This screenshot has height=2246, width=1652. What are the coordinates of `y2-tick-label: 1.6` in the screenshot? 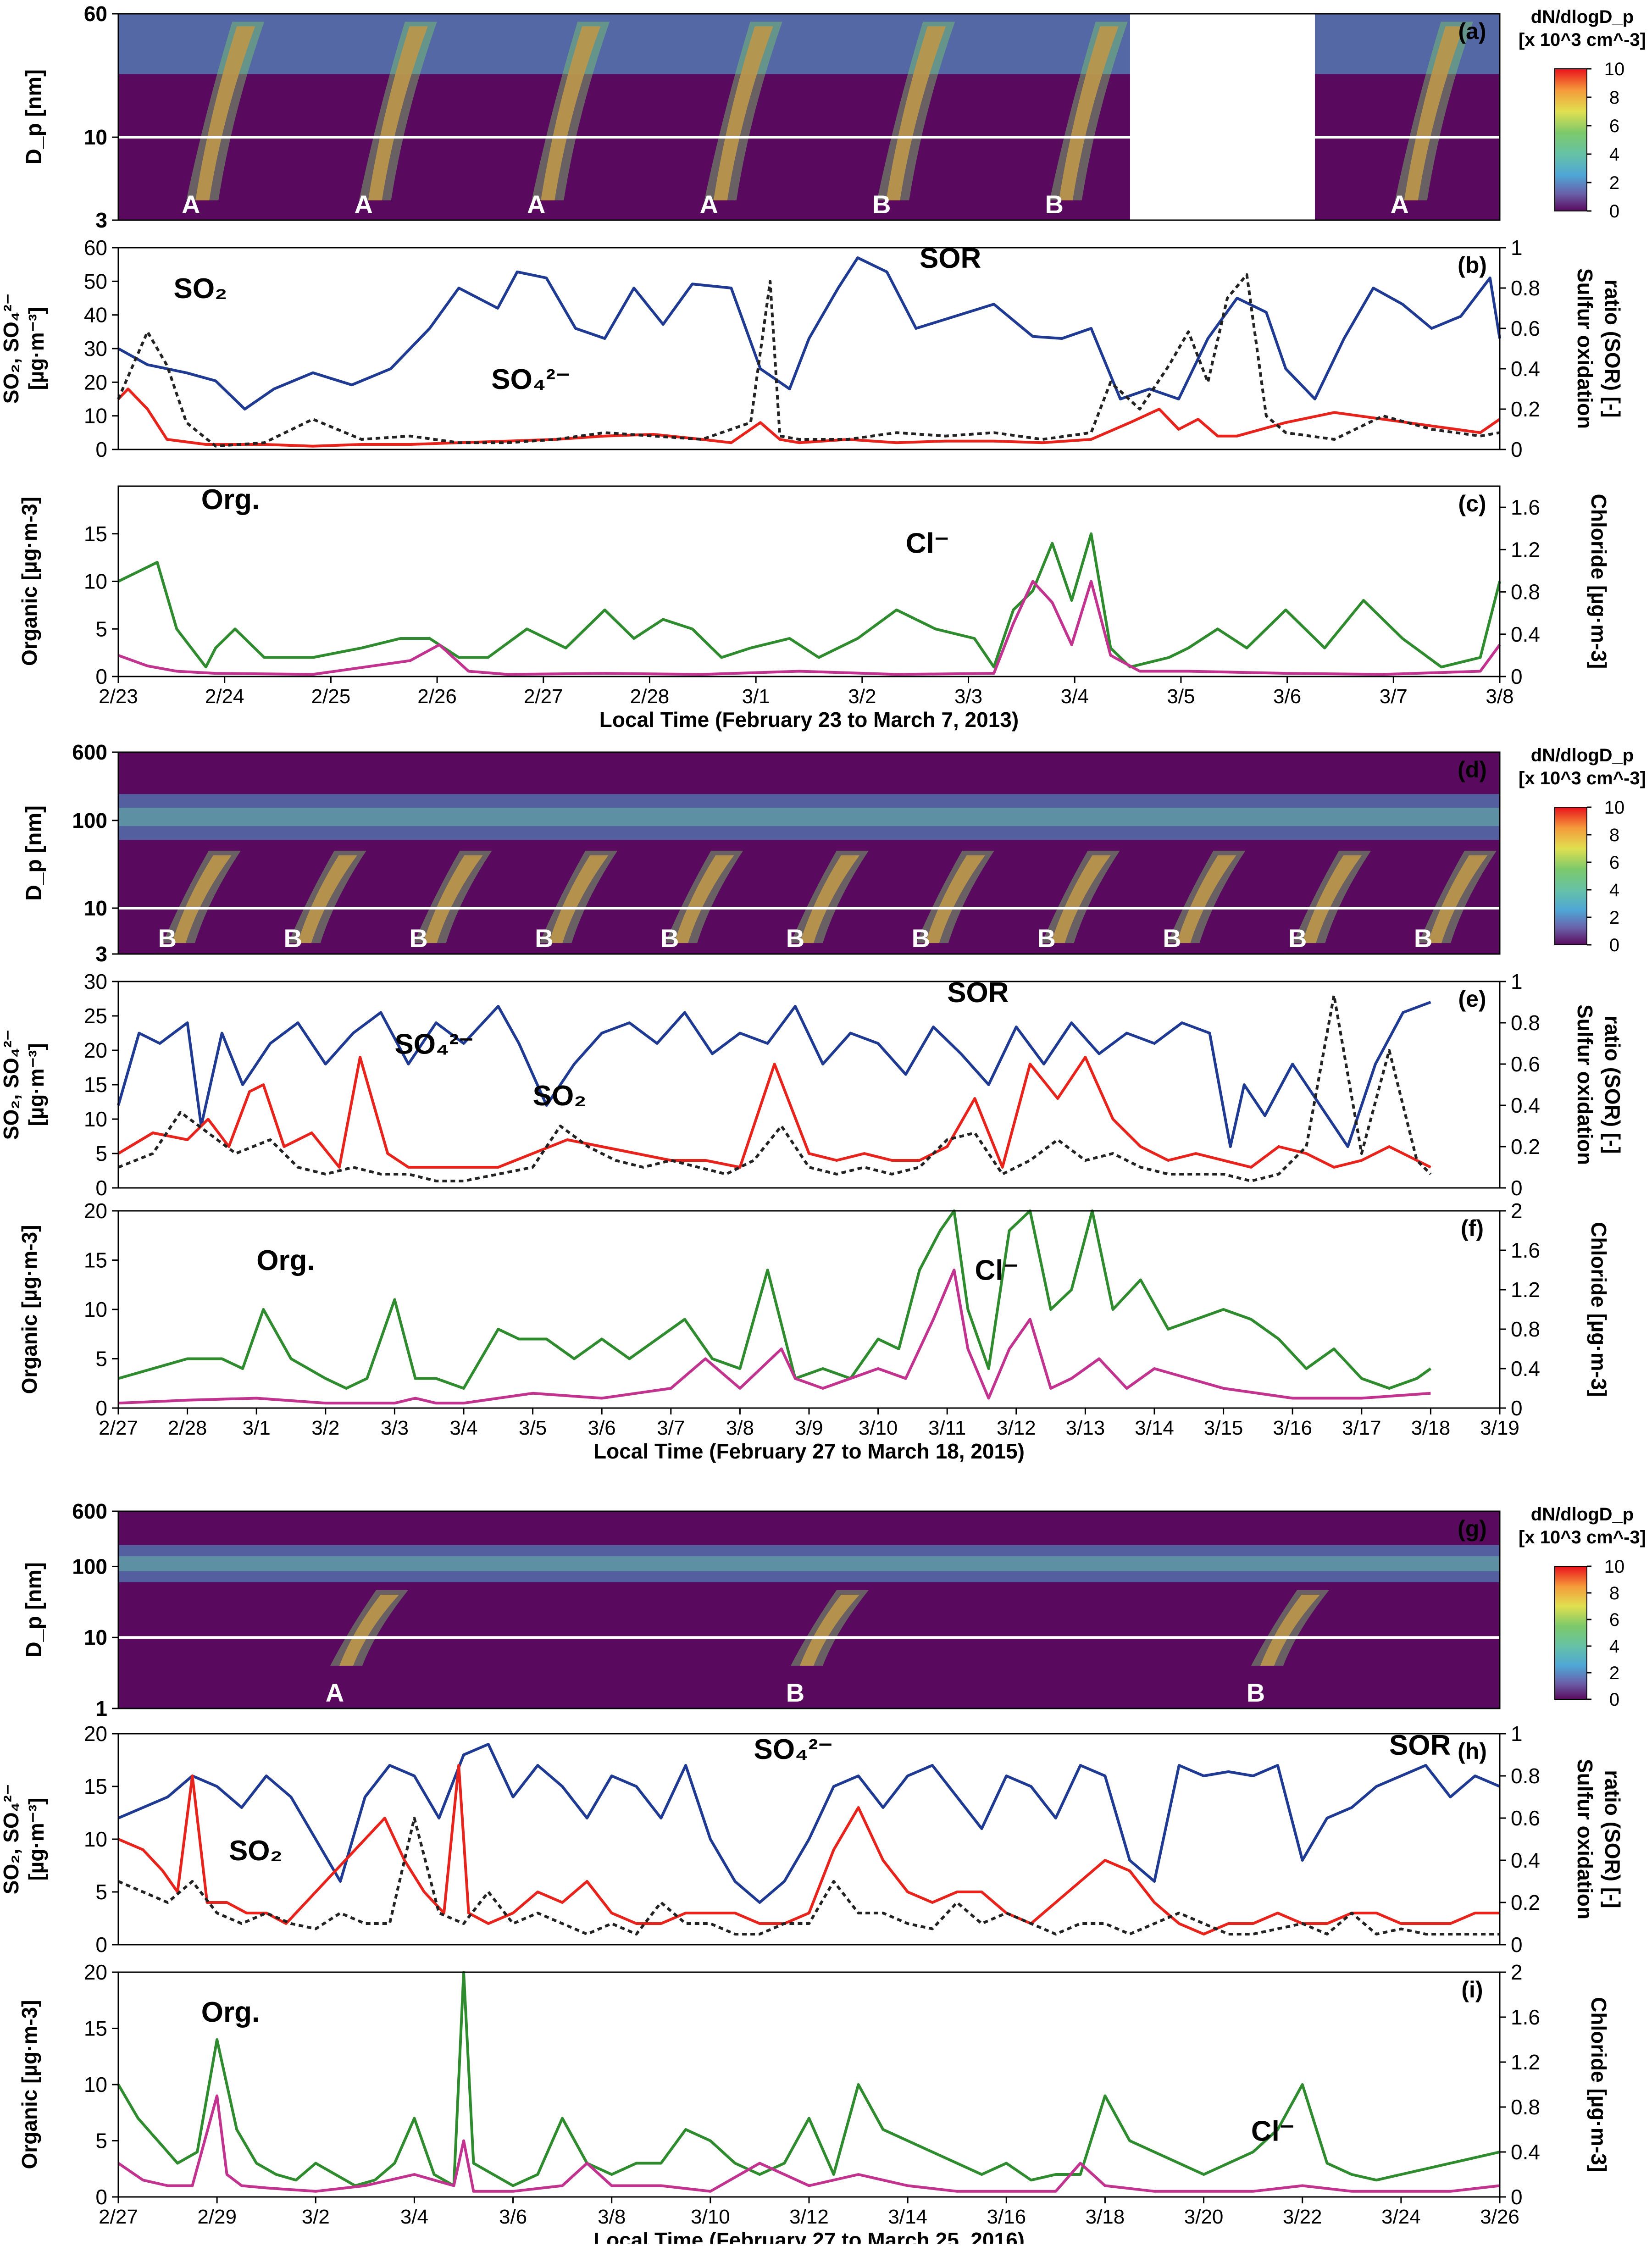 It's located at (1525, 507).